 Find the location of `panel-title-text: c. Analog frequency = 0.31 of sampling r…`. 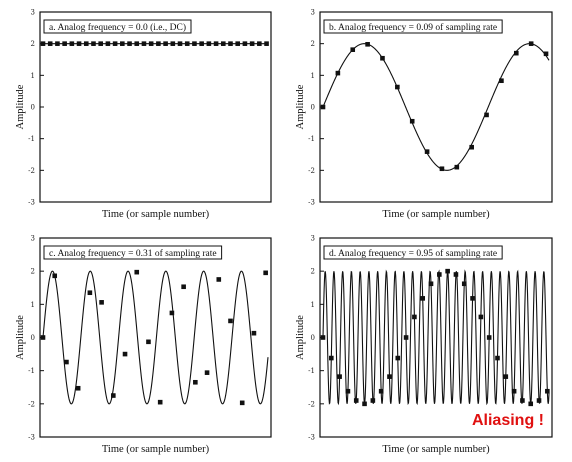

panel-title-text: c. Analog frequency = 0.31 of sampling r… is located at coordinates (133, 253).